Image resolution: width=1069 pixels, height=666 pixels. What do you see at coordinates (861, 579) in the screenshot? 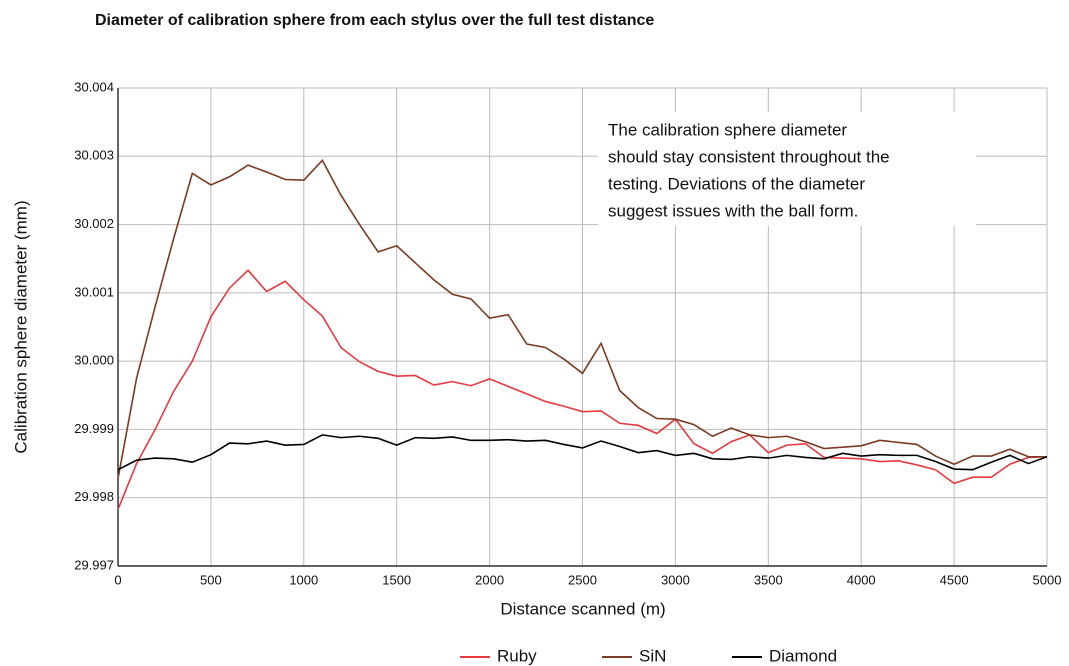
I see `x-tick-label: 4000` at bounding box center [861, 579].